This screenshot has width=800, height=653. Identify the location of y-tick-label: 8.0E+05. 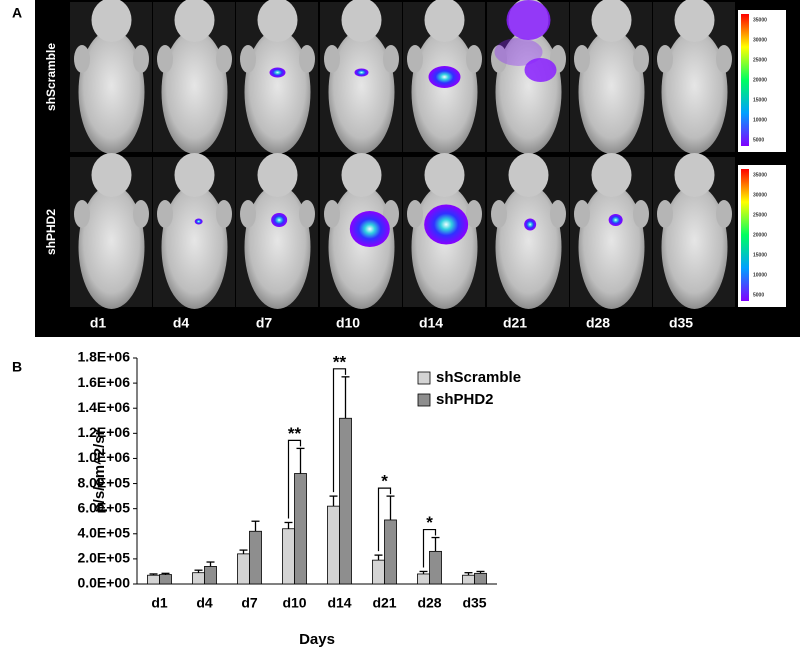
(103, 482).